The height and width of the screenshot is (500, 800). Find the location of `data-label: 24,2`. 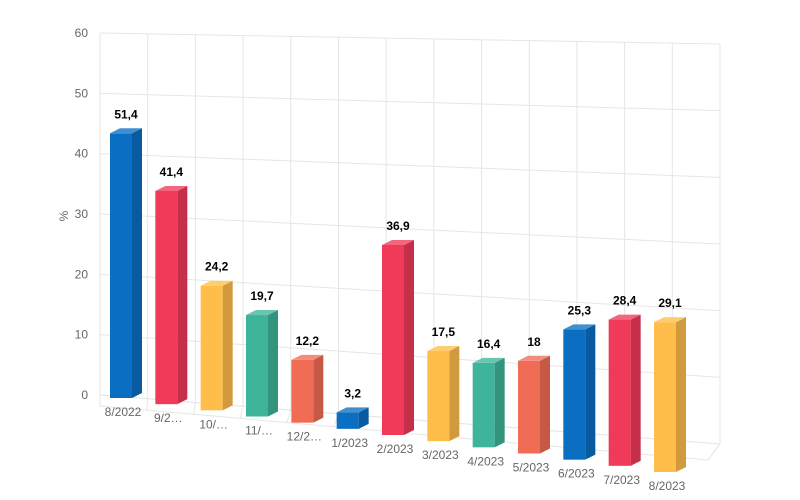

data-label: 24,2 is located at coordinates (217, 267).